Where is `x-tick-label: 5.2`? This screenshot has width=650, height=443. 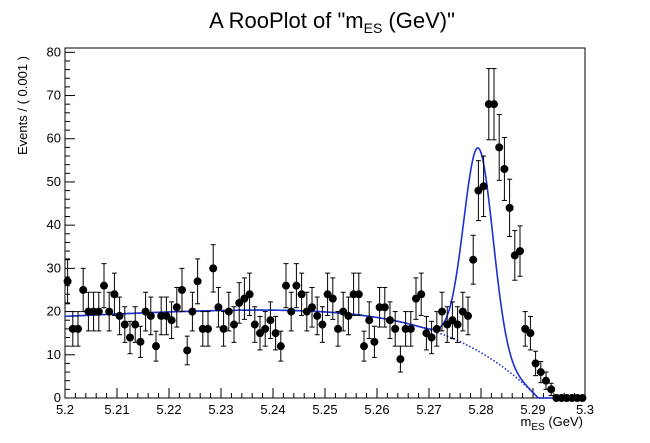 x-tick-label: 5.2 is located at coordinates (65, 409).